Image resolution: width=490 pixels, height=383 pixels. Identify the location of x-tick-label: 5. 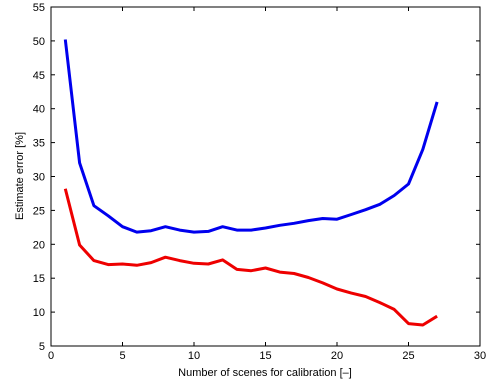
(122, 356).